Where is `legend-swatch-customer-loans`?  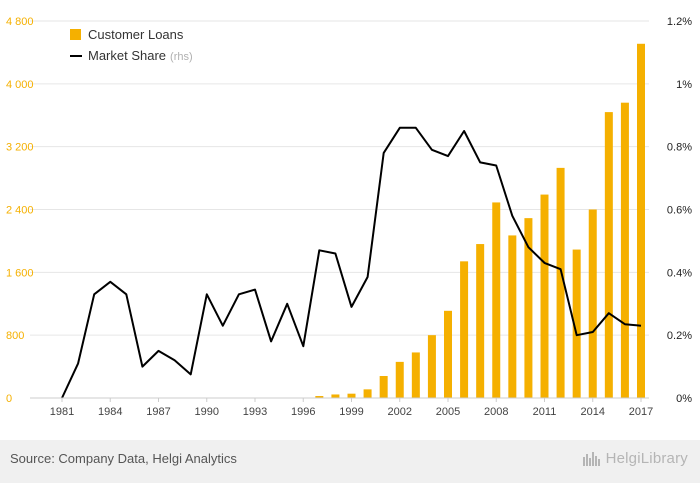
legend-swatch-customer-loans is located at coordinates (75, 34).